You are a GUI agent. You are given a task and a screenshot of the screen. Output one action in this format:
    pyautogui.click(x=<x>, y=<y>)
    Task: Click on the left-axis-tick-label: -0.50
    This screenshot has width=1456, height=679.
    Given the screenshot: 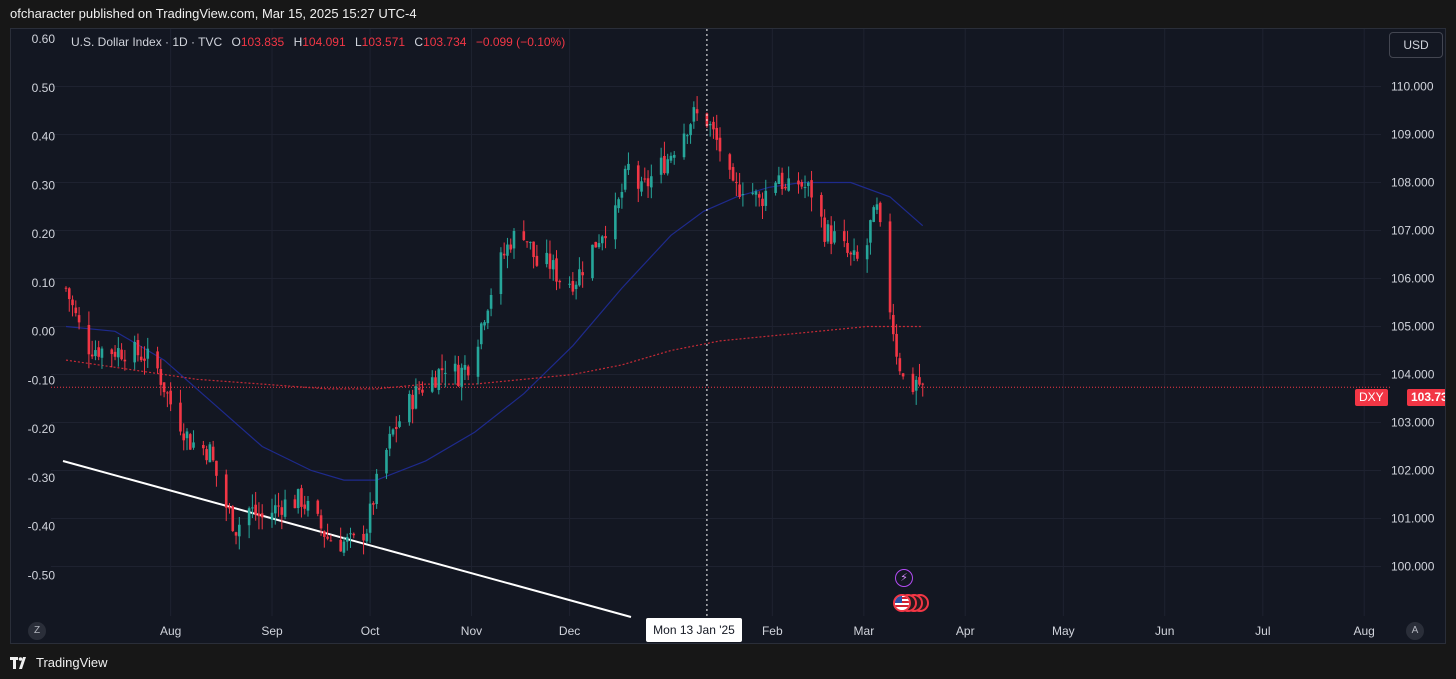 What is the action you would take?
    pyautogui.click(x=42, y=575)
    